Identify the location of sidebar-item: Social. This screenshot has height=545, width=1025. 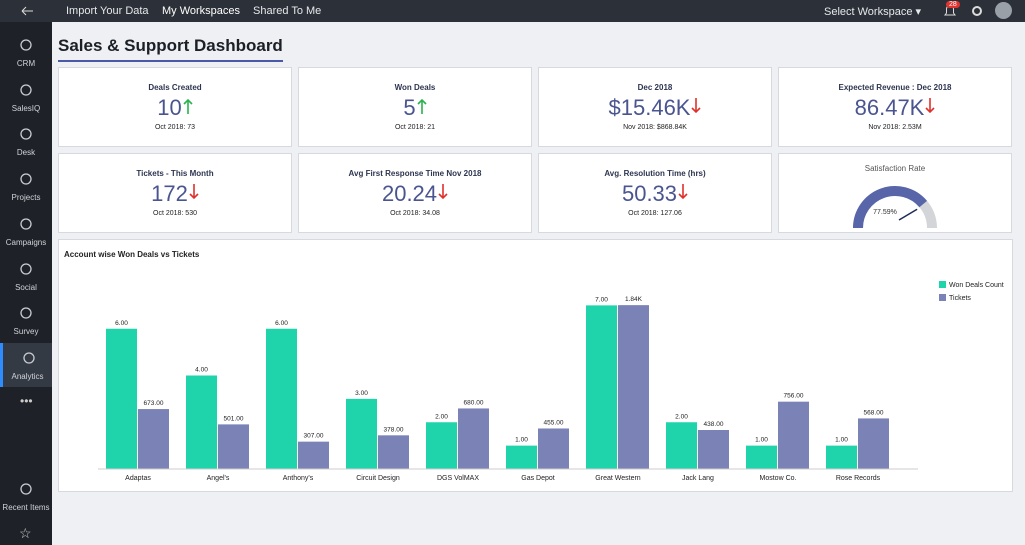
(26, 276).